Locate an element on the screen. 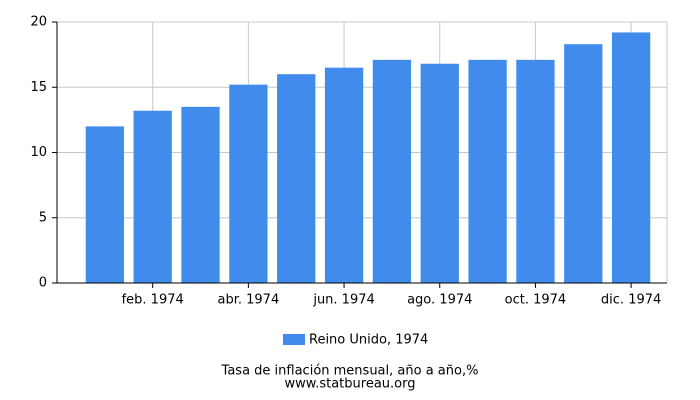 This screenshot has height=400, width=700. chart-title: Tasa de inflación mensual, año a año,% is located at coordinates (350, 371).